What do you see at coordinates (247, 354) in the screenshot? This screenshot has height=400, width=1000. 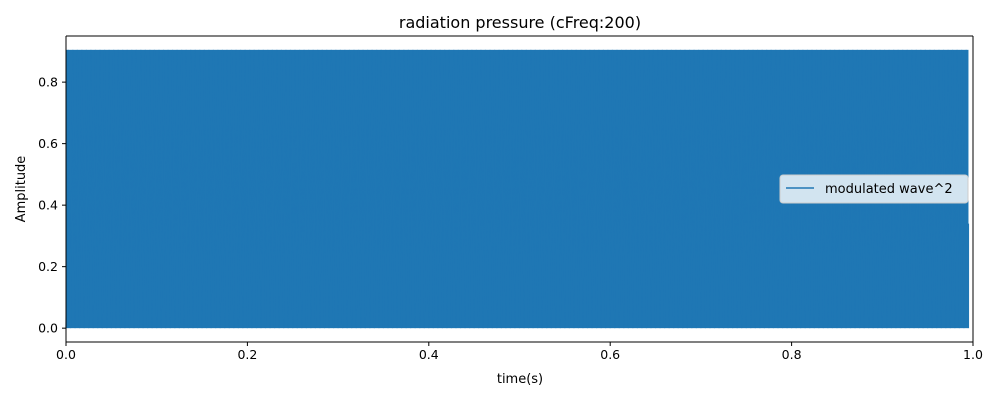 I see `x-tick-label: 0.2` at bounding box center [247, 354].